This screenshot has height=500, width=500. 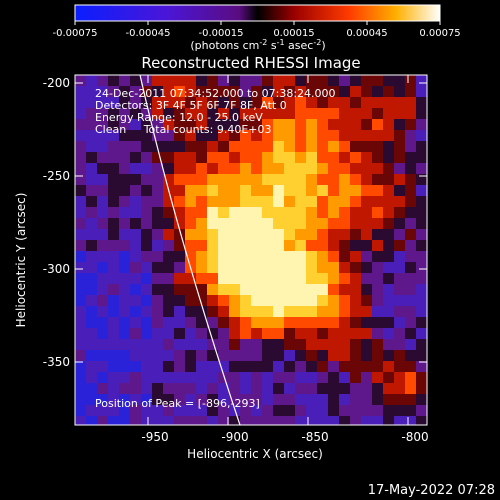 I want to click on info-time: 24-Dec-2011 07:34:52.000 to 07:38:24.000, so click(x=215, y=93).